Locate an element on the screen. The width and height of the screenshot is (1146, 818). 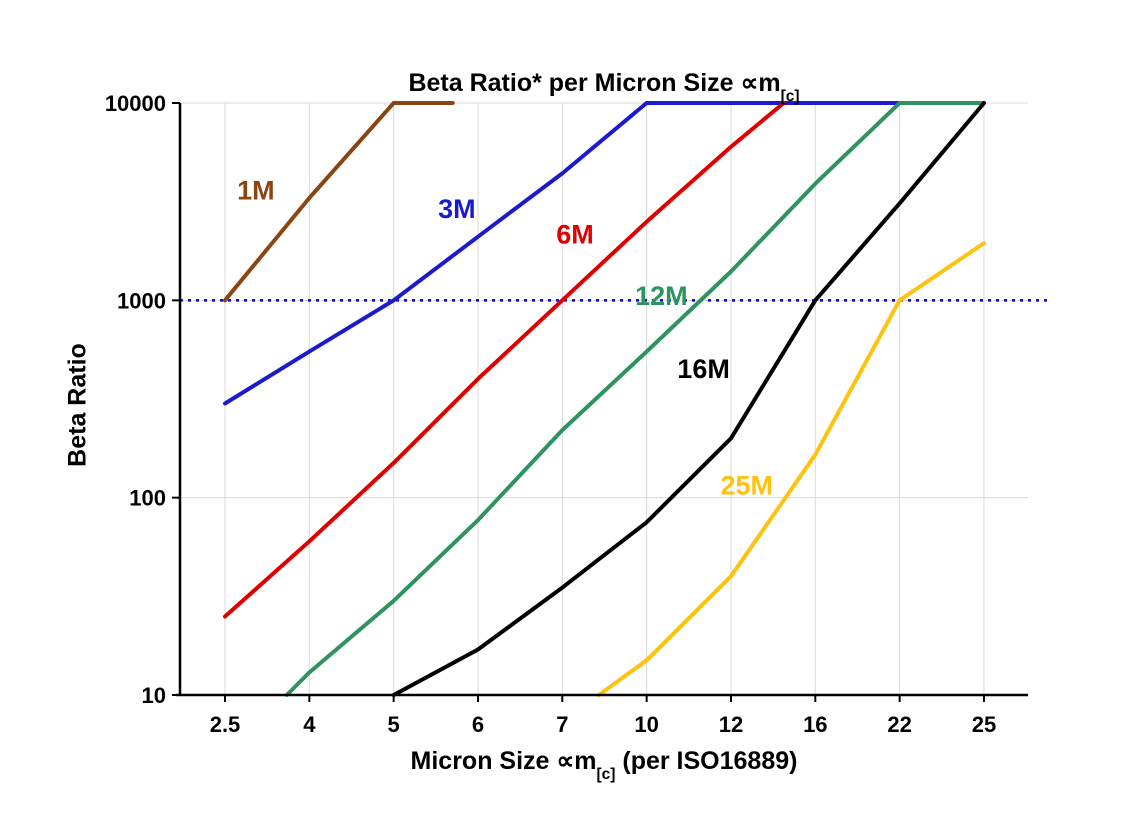
x-tick-label: 4 is located at coordinates (309, 724).